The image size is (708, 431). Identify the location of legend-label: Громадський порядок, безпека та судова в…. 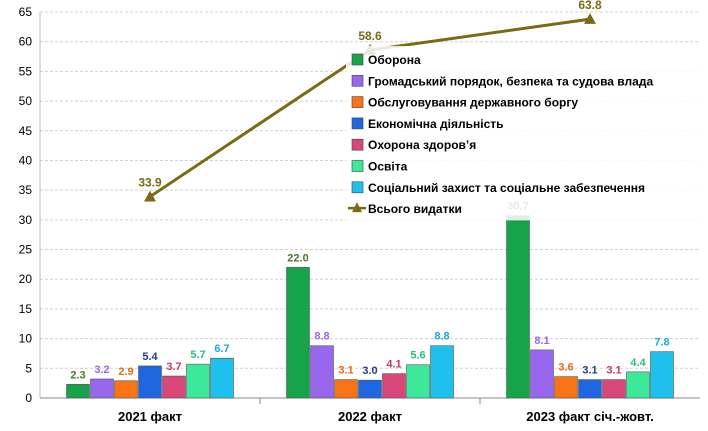
(510, 81).